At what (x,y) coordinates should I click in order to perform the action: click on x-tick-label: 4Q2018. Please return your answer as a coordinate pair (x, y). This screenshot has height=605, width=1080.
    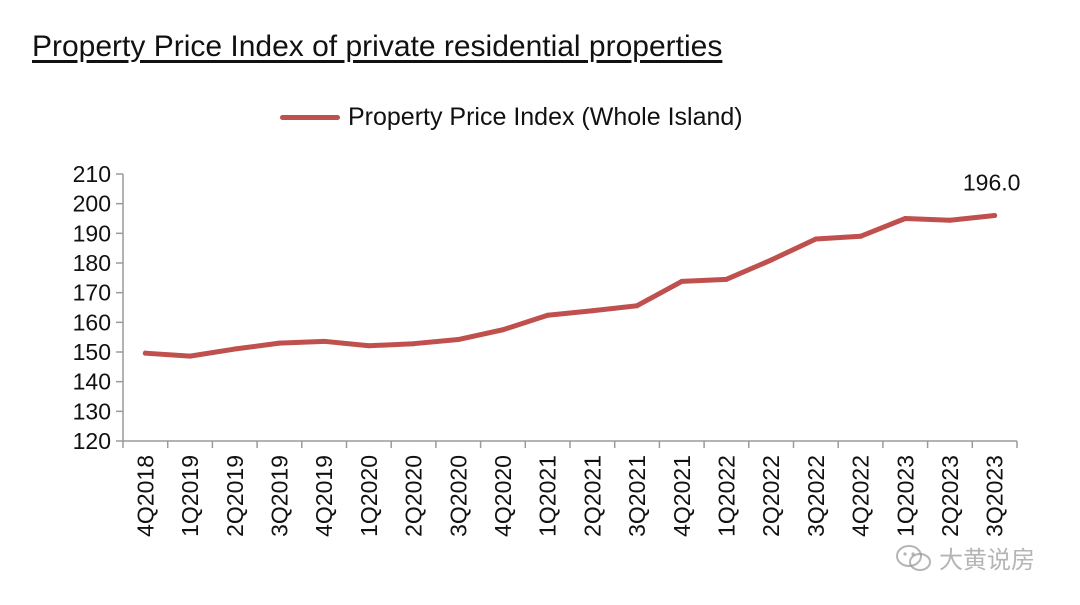
    Looking at the image, I should click on (145, 496).